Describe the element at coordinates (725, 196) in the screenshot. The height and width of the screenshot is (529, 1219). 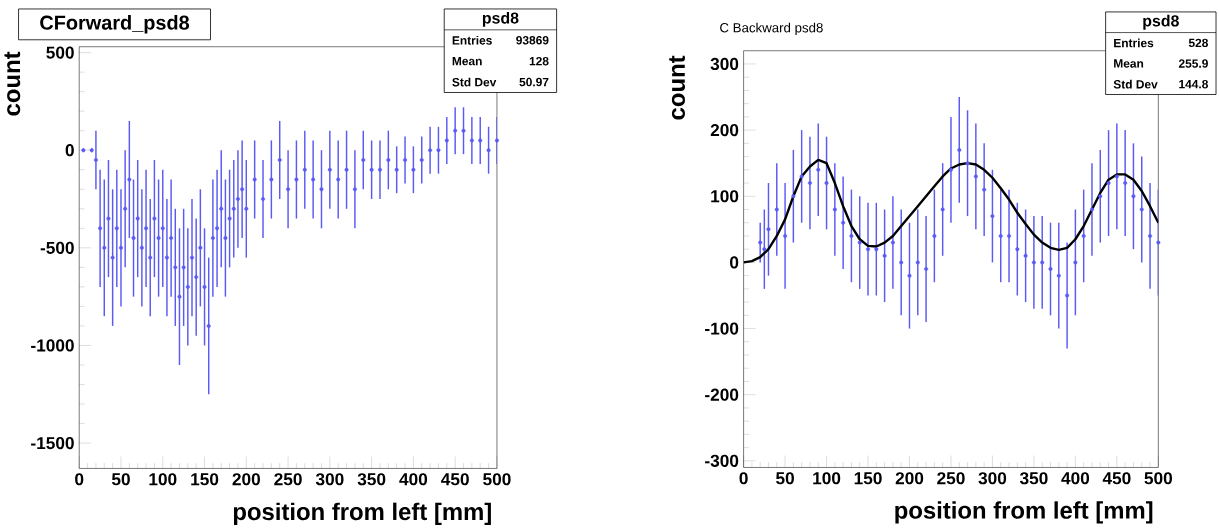
I see `y-tick-label: 100` at that location.